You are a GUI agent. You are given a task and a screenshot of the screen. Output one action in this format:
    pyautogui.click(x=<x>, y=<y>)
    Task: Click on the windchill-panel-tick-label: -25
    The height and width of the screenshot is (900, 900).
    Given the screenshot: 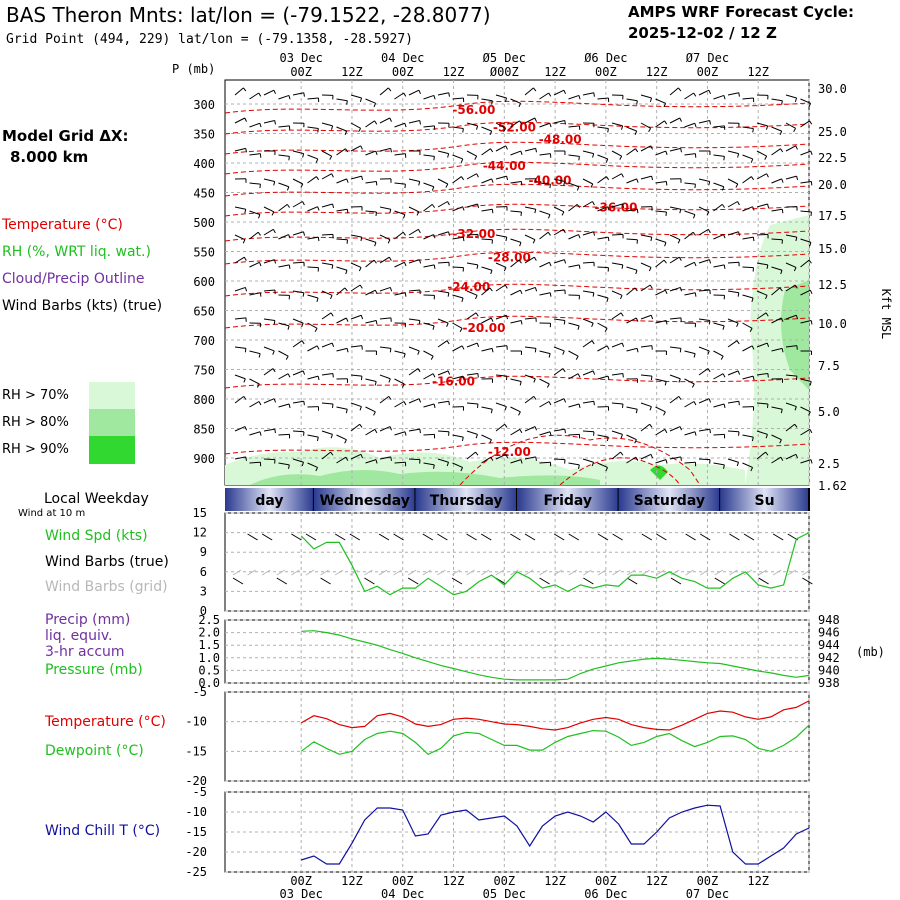 What is the action you would take?
    pyautogui.click(x=196, y=872)
    